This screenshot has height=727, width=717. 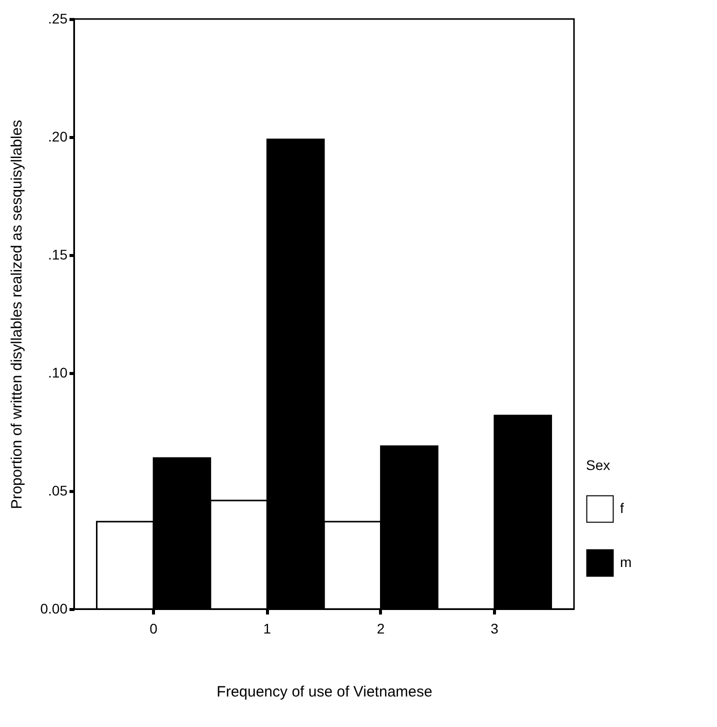 I want to click on y-tick-label: 0.00, so click(x=54, y=608).